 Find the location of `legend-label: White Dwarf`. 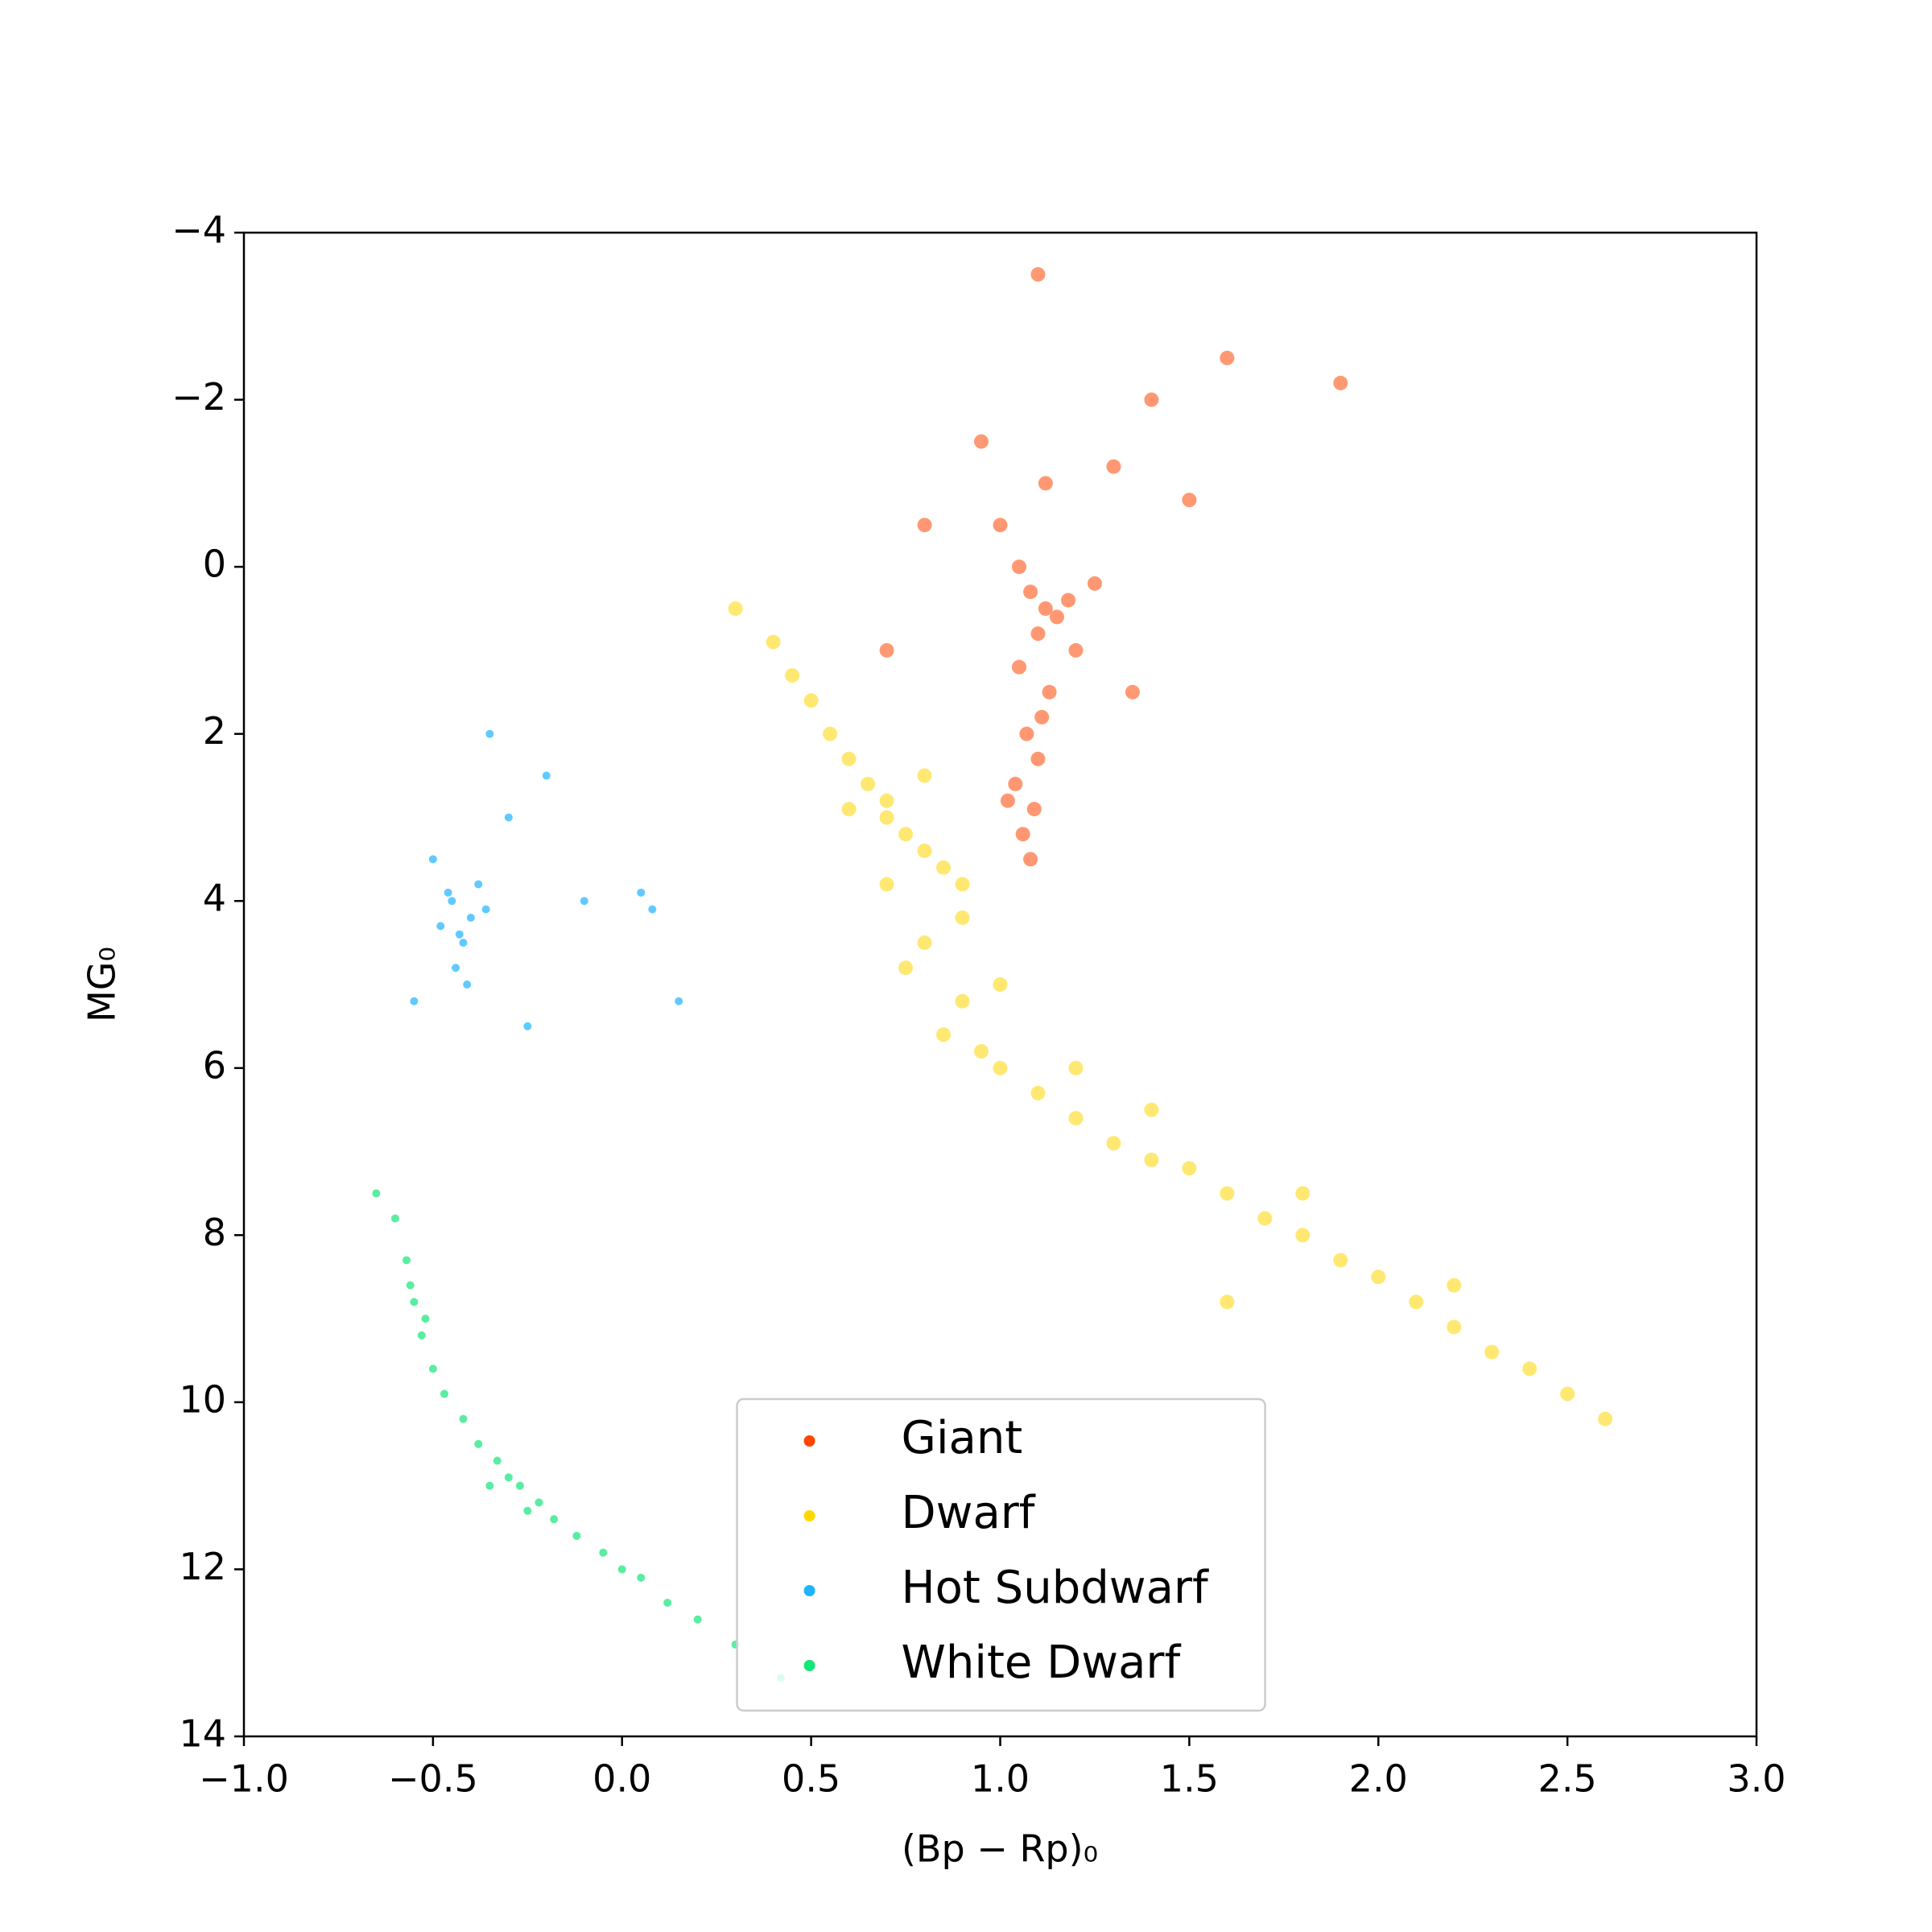

legend-label: White Dwarf is located at coordinates (1042, 1663).